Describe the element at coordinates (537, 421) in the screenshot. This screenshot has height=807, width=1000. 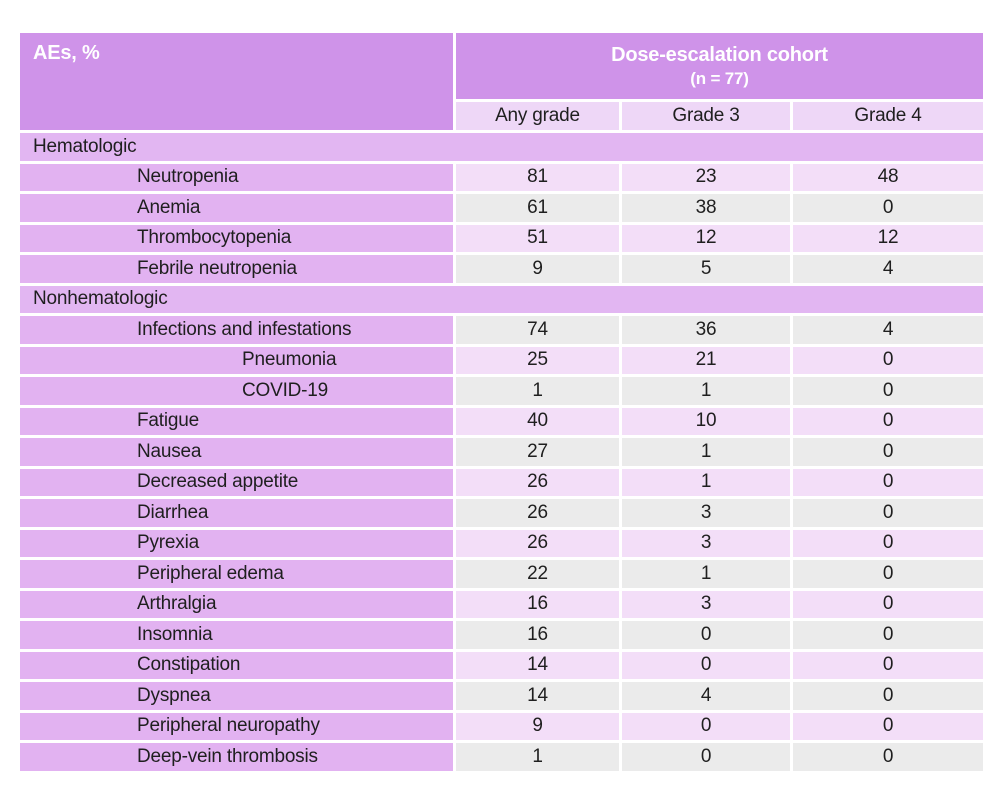
I see `ae-value-cell: 40` at that location.